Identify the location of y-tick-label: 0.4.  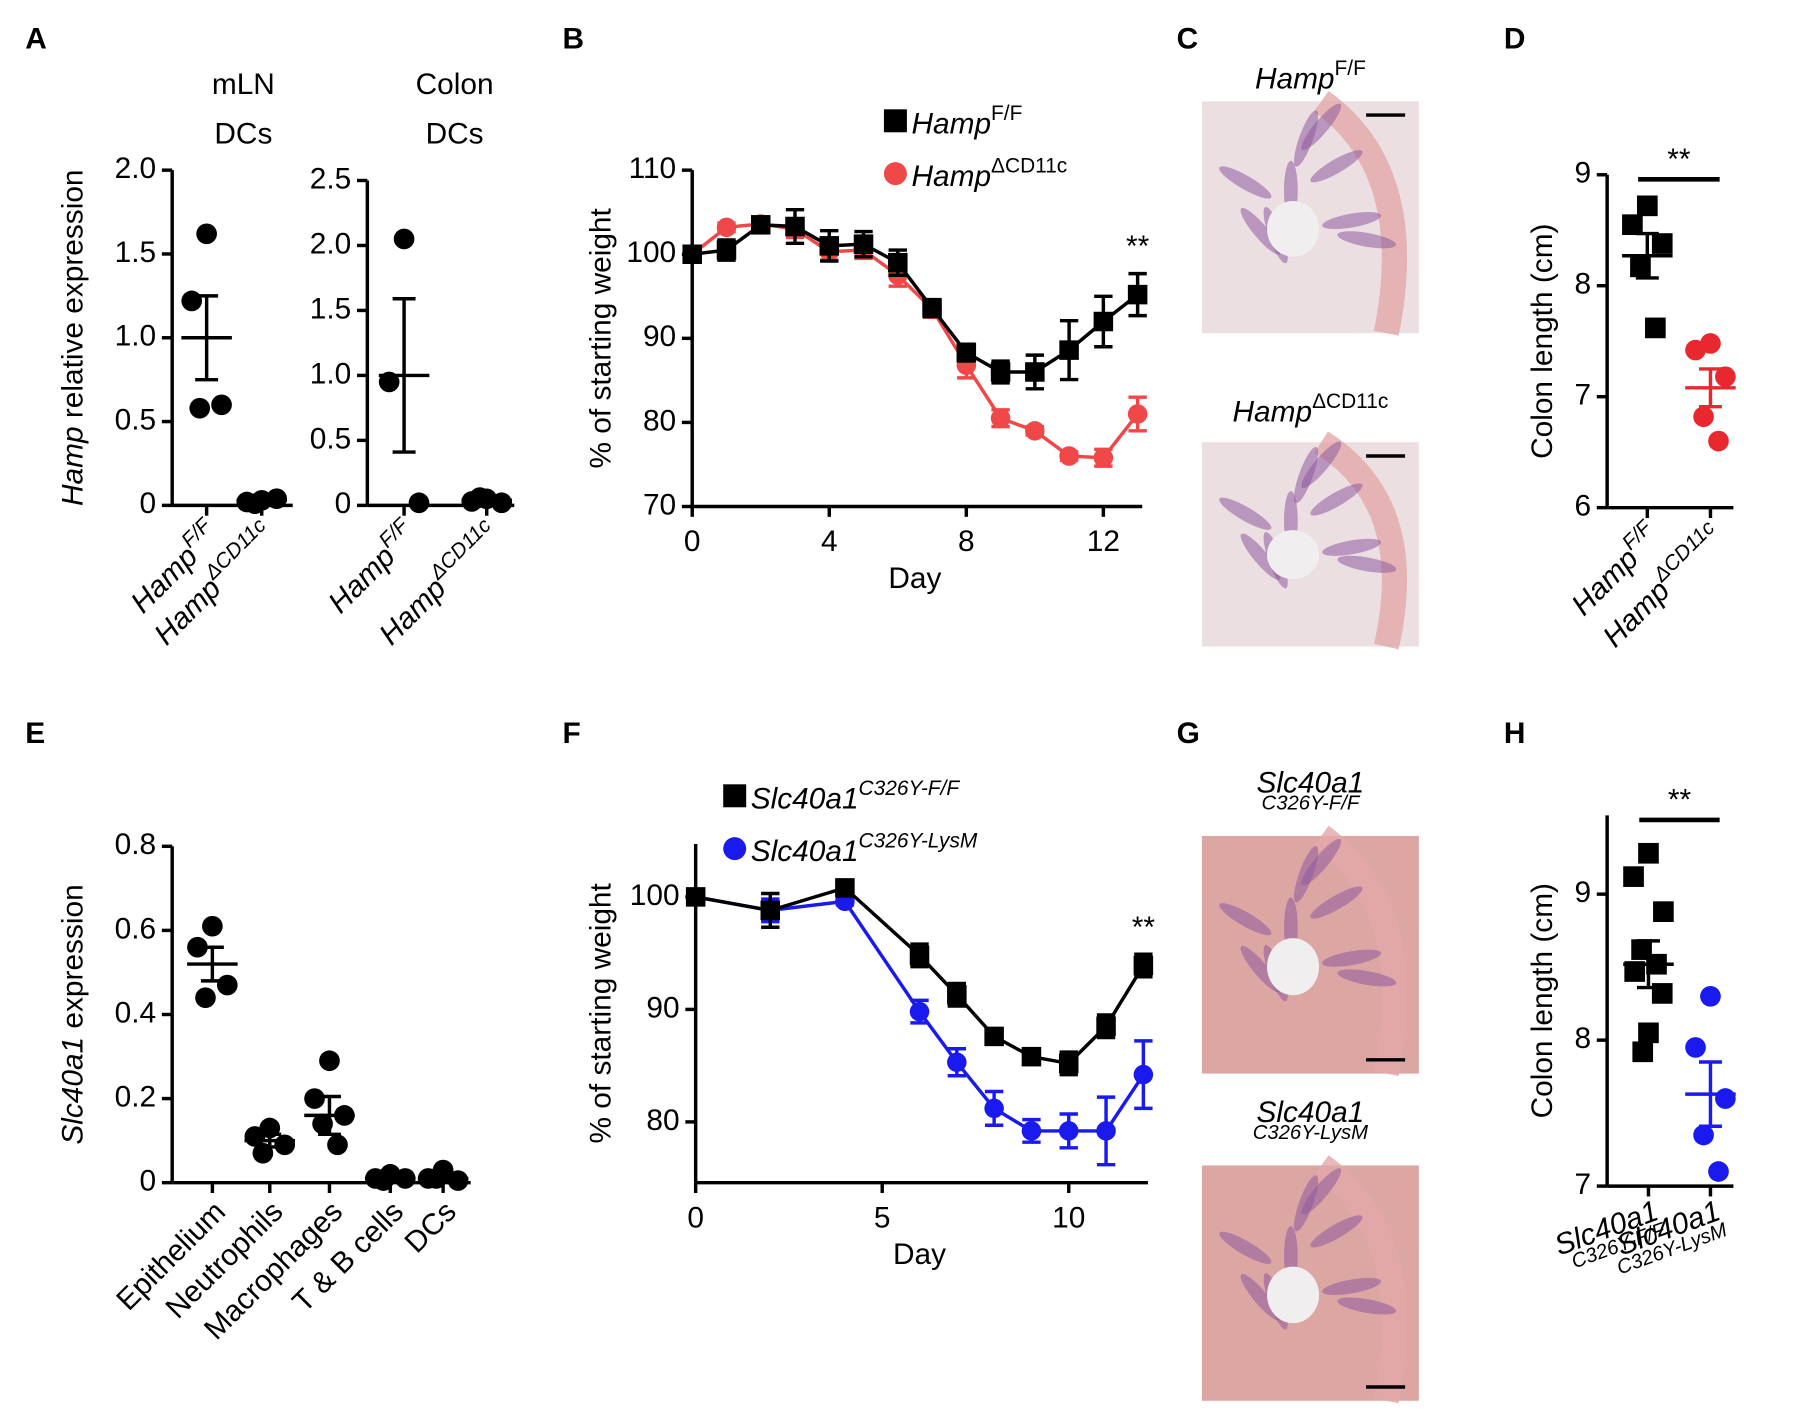
(135, 1012).